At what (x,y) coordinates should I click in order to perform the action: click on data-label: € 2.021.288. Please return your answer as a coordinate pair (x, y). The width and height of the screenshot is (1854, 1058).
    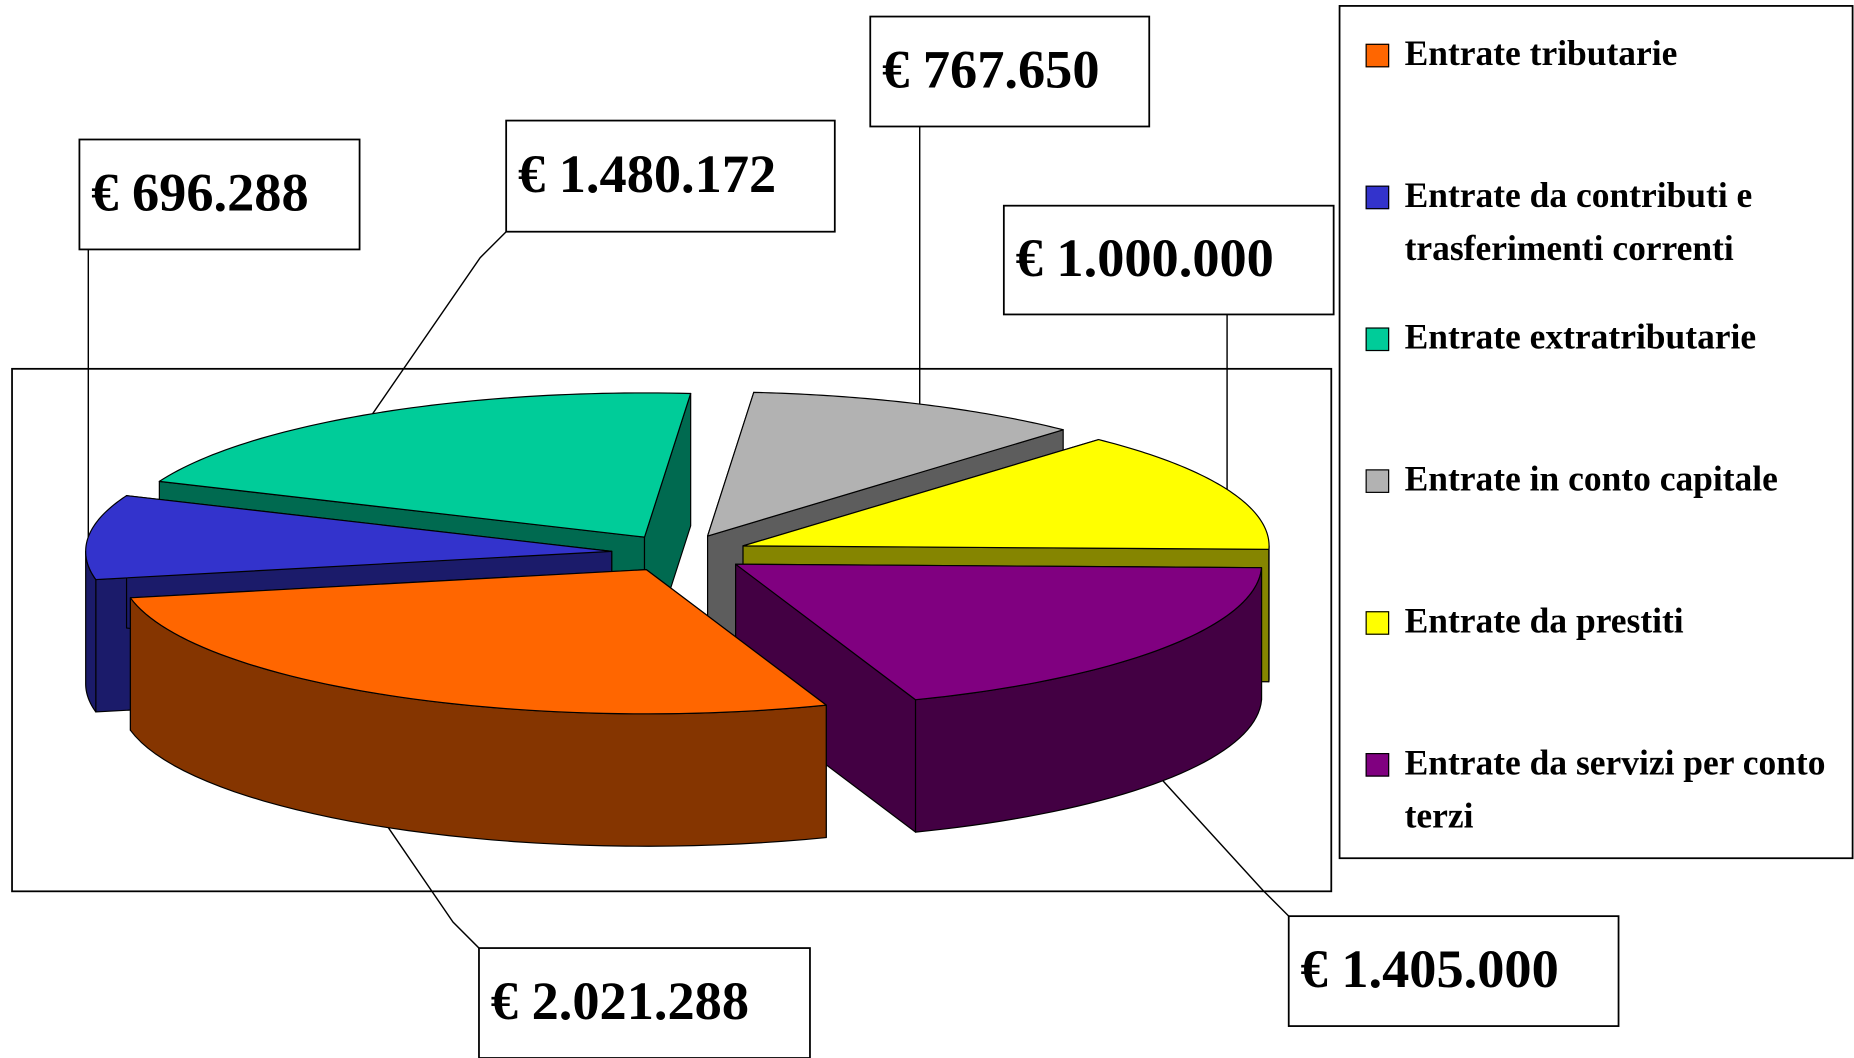
    Looking at the image, I should click on (620, 1001).